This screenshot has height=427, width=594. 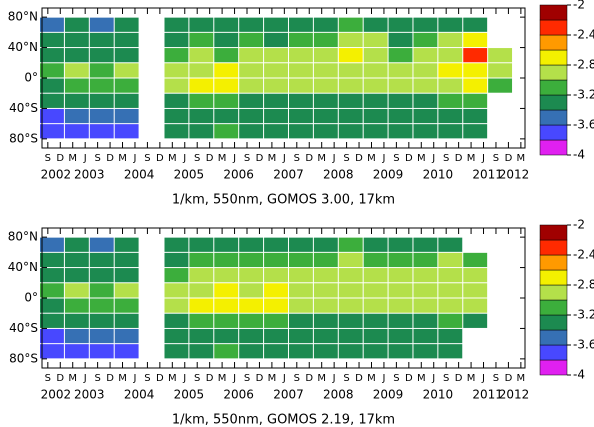 What do you see at coordinates (23, 328) in the screenshot?
I see `y-tick-label: 40°S` at bounding box center [23, 328].